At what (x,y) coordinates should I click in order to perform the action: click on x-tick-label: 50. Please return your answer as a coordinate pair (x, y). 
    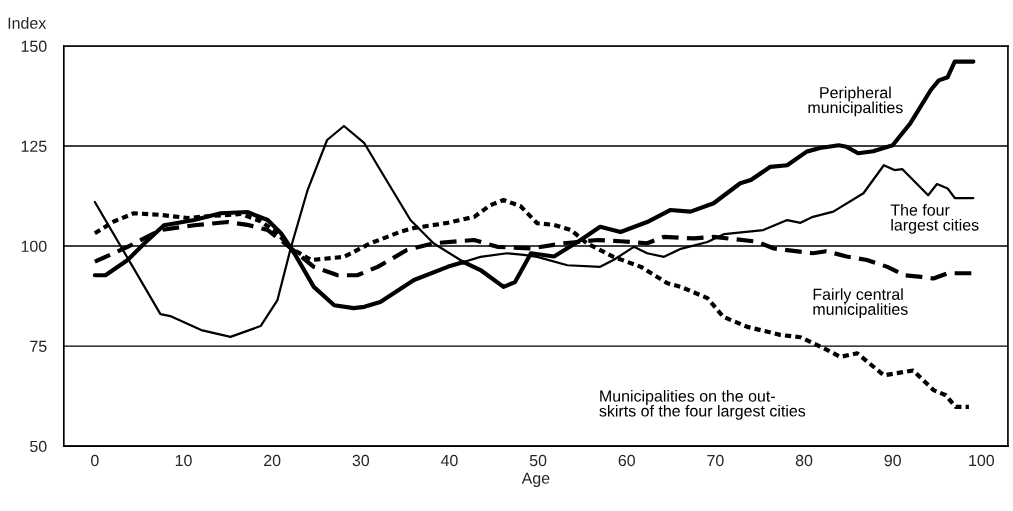
    Looking at the image, I should click on (538, 460).